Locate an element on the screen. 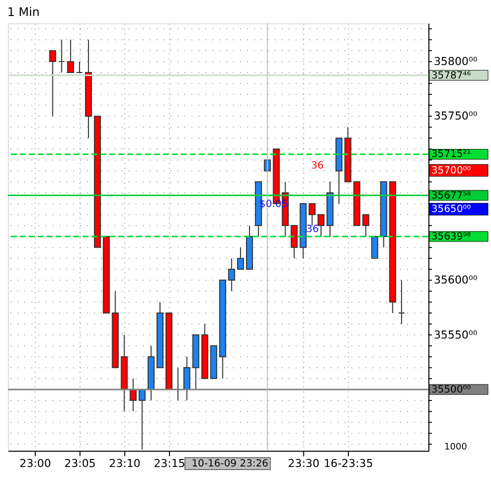  y-tick-label: 35750⁰⁰ is located at coordinates (456, 116).